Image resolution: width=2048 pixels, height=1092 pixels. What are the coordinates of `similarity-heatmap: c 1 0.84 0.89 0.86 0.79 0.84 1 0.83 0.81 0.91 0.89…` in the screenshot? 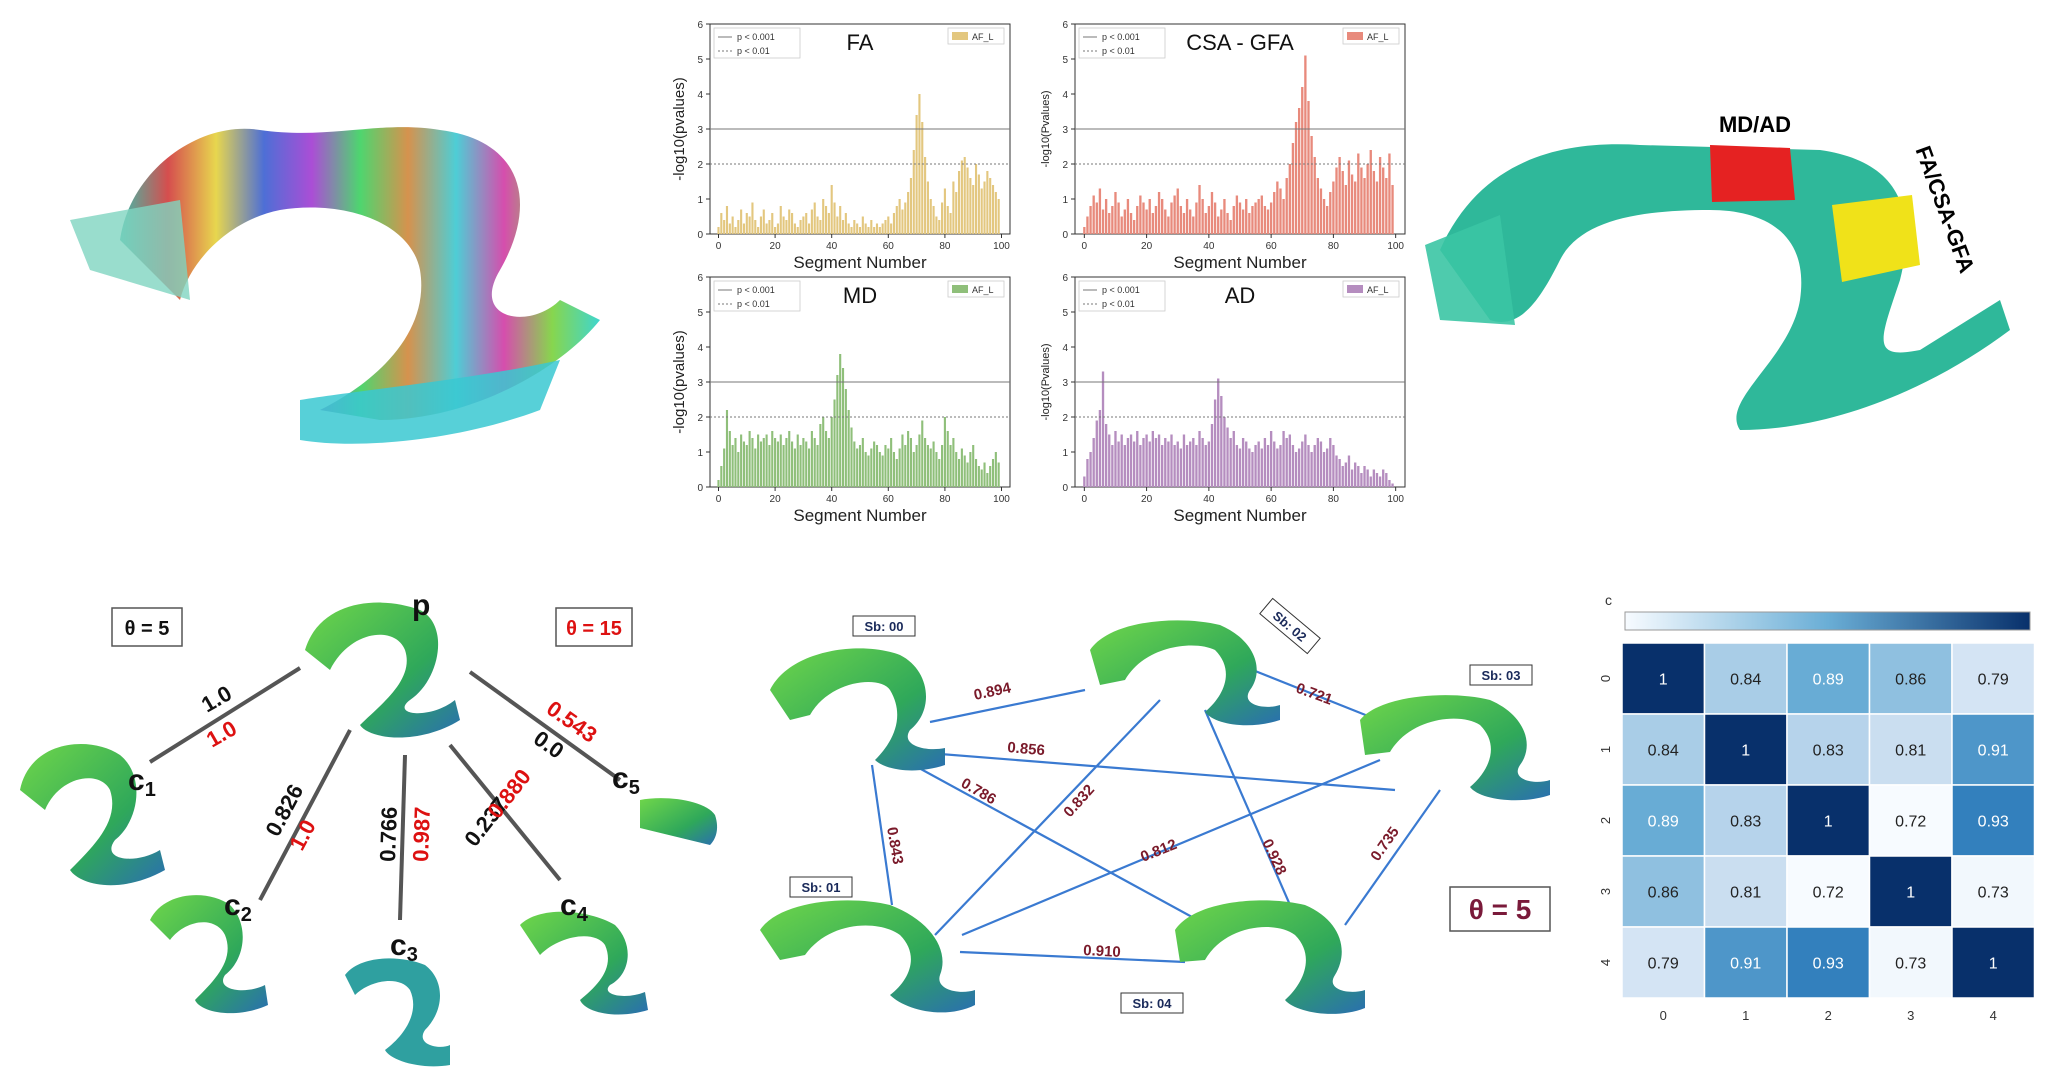 It's located at (1817, 807).